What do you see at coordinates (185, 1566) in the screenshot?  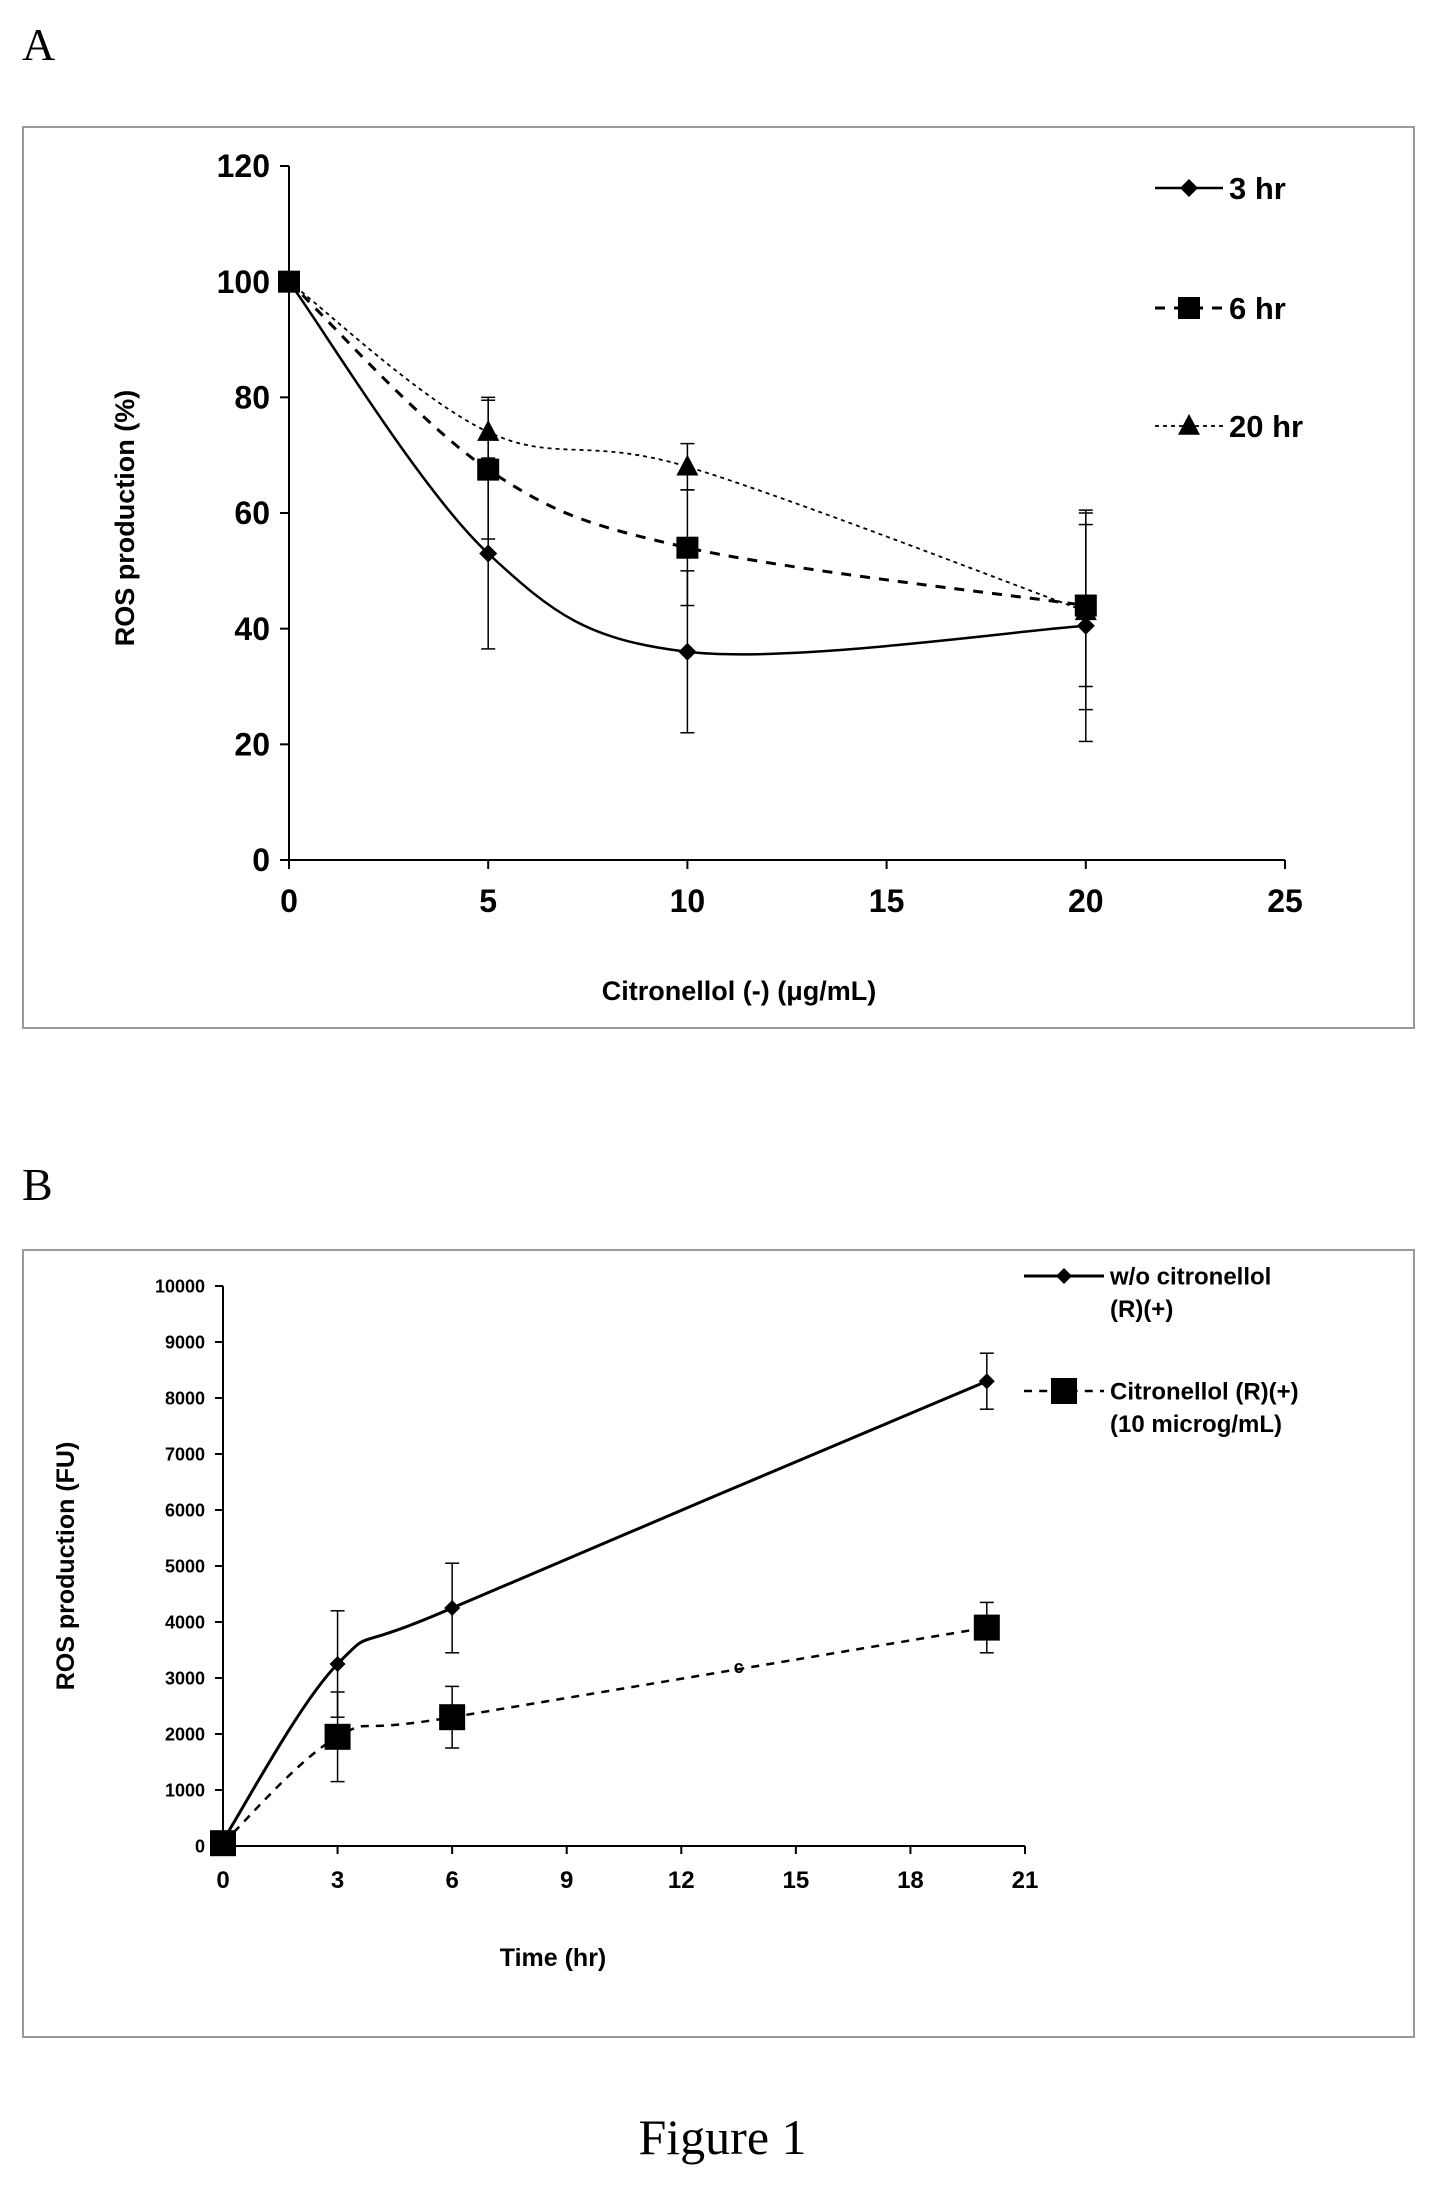 I see `y-tick-label: 5000` at bounding box center [185, 1566].